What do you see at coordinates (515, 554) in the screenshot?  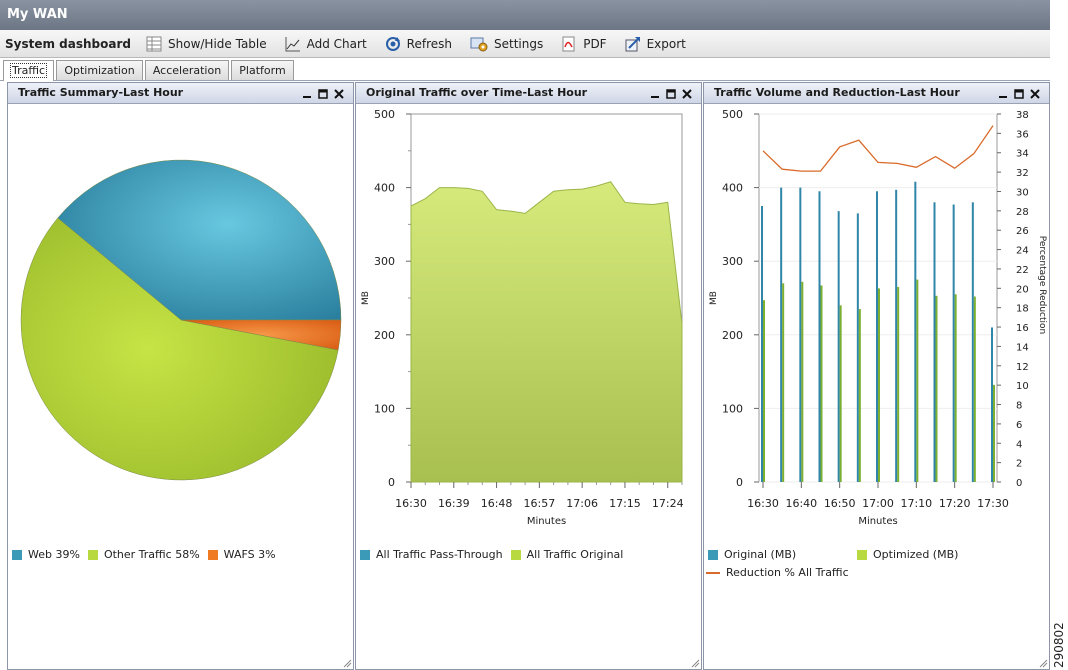 I see `legend-swatch-original` at bounding box center [515, 554].